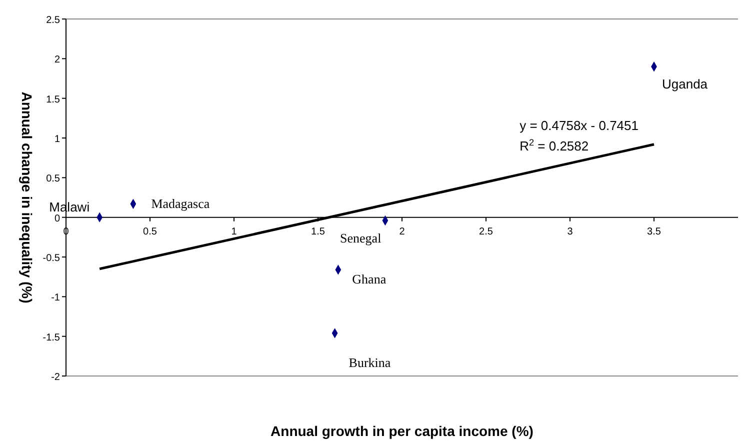  What do you see at coordinates (55, 377) in the screenshot?
I see `y-tick-label: -2` at bounding box center [55, 377].